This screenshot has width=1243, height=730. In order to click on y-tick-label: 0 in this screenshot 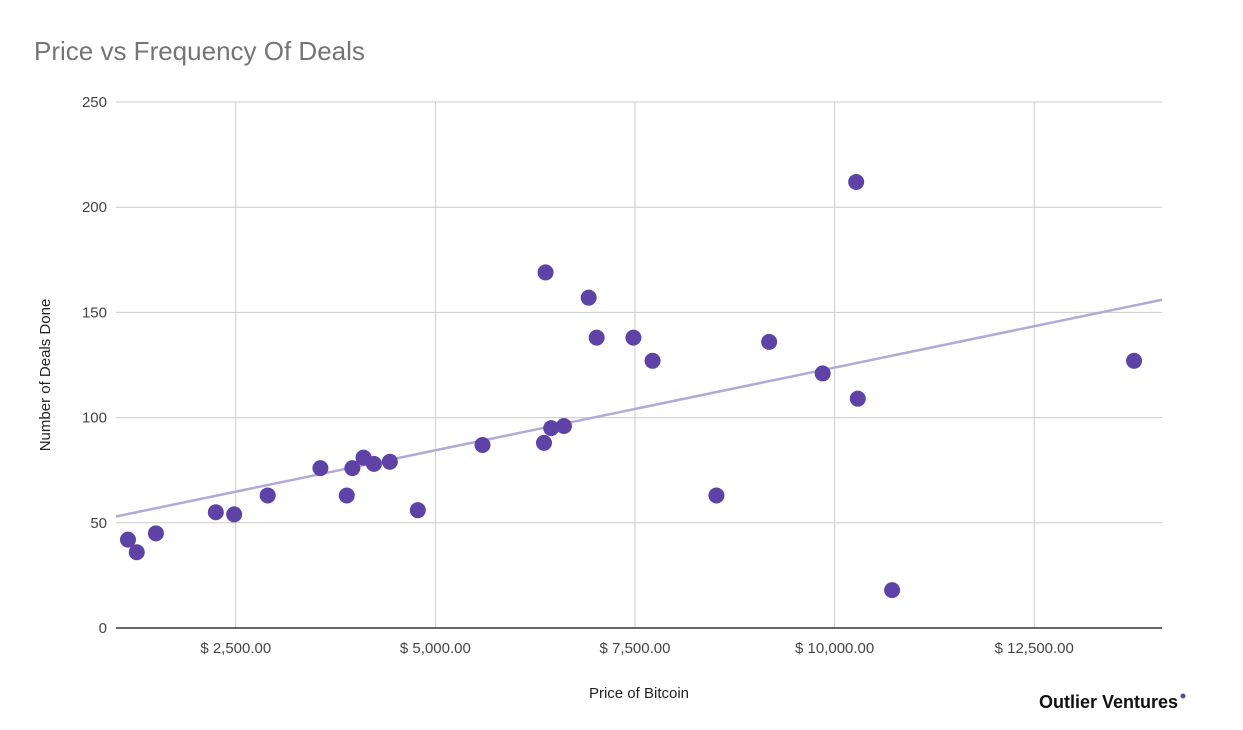, I will do `click(103, 628)`.